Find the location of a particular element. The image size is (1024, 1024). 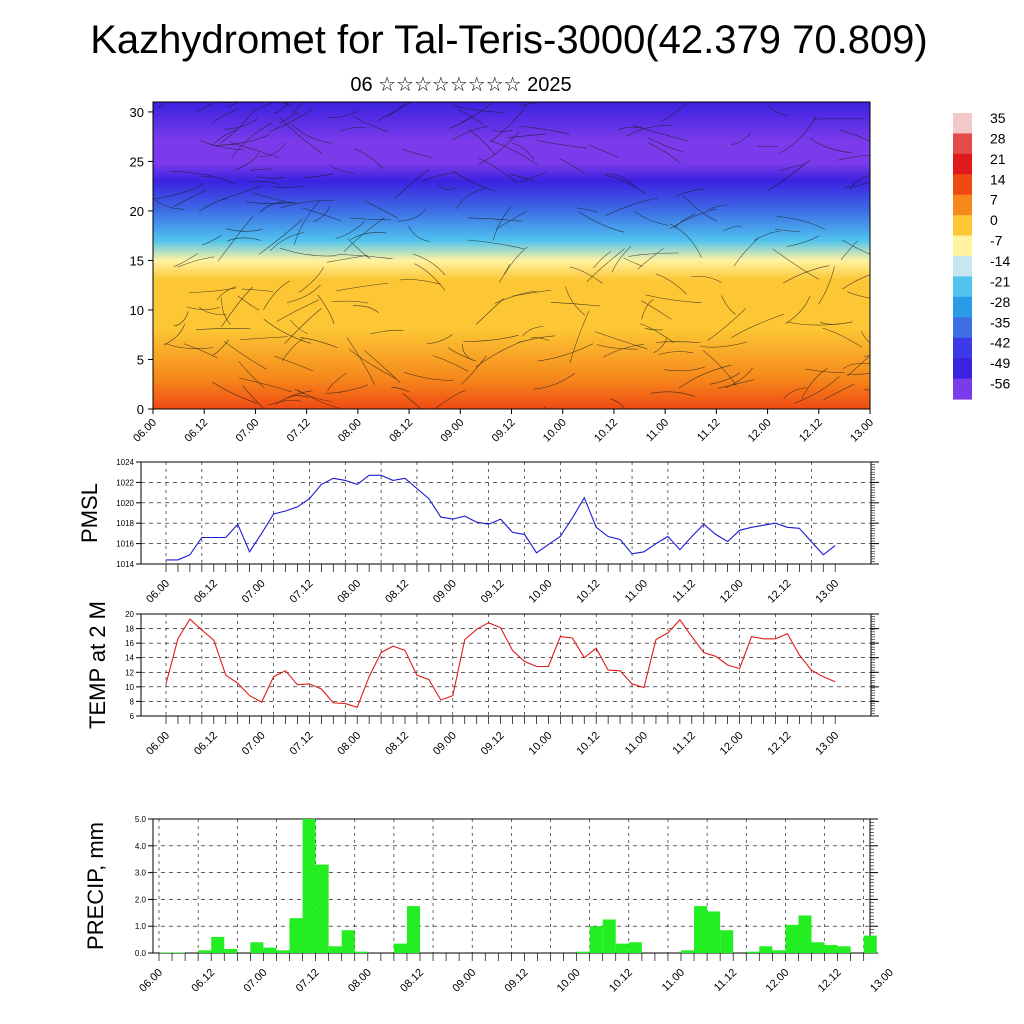

x-tick-label: 12.00 is located at coordinates (760, 431).